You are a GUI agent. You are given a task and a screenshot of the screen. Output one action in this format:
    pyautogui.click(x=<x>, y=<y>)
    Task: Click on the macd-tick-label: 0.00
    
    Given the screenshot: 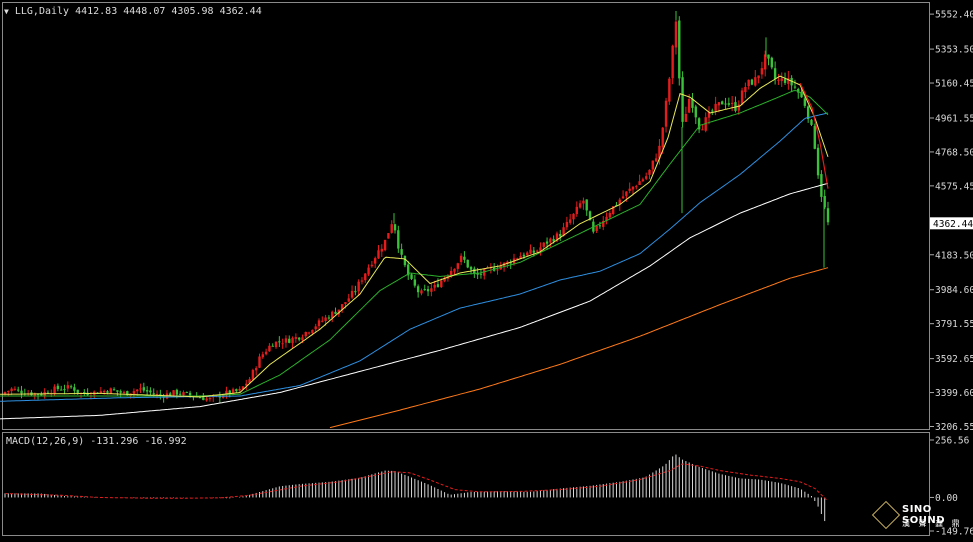 What is the action you would take?
    pyautogui.click(x=946, y=498)
    